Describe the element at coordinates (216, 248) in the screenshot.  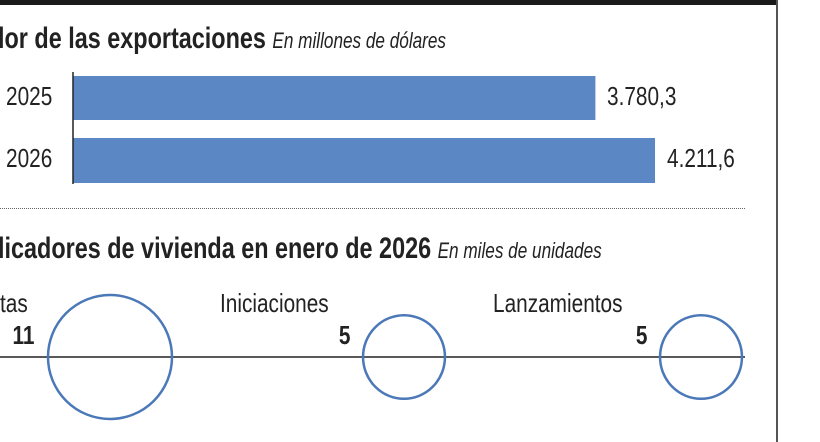
I see `housing-title: licadores de vivienda en enero de 2026` at that location.